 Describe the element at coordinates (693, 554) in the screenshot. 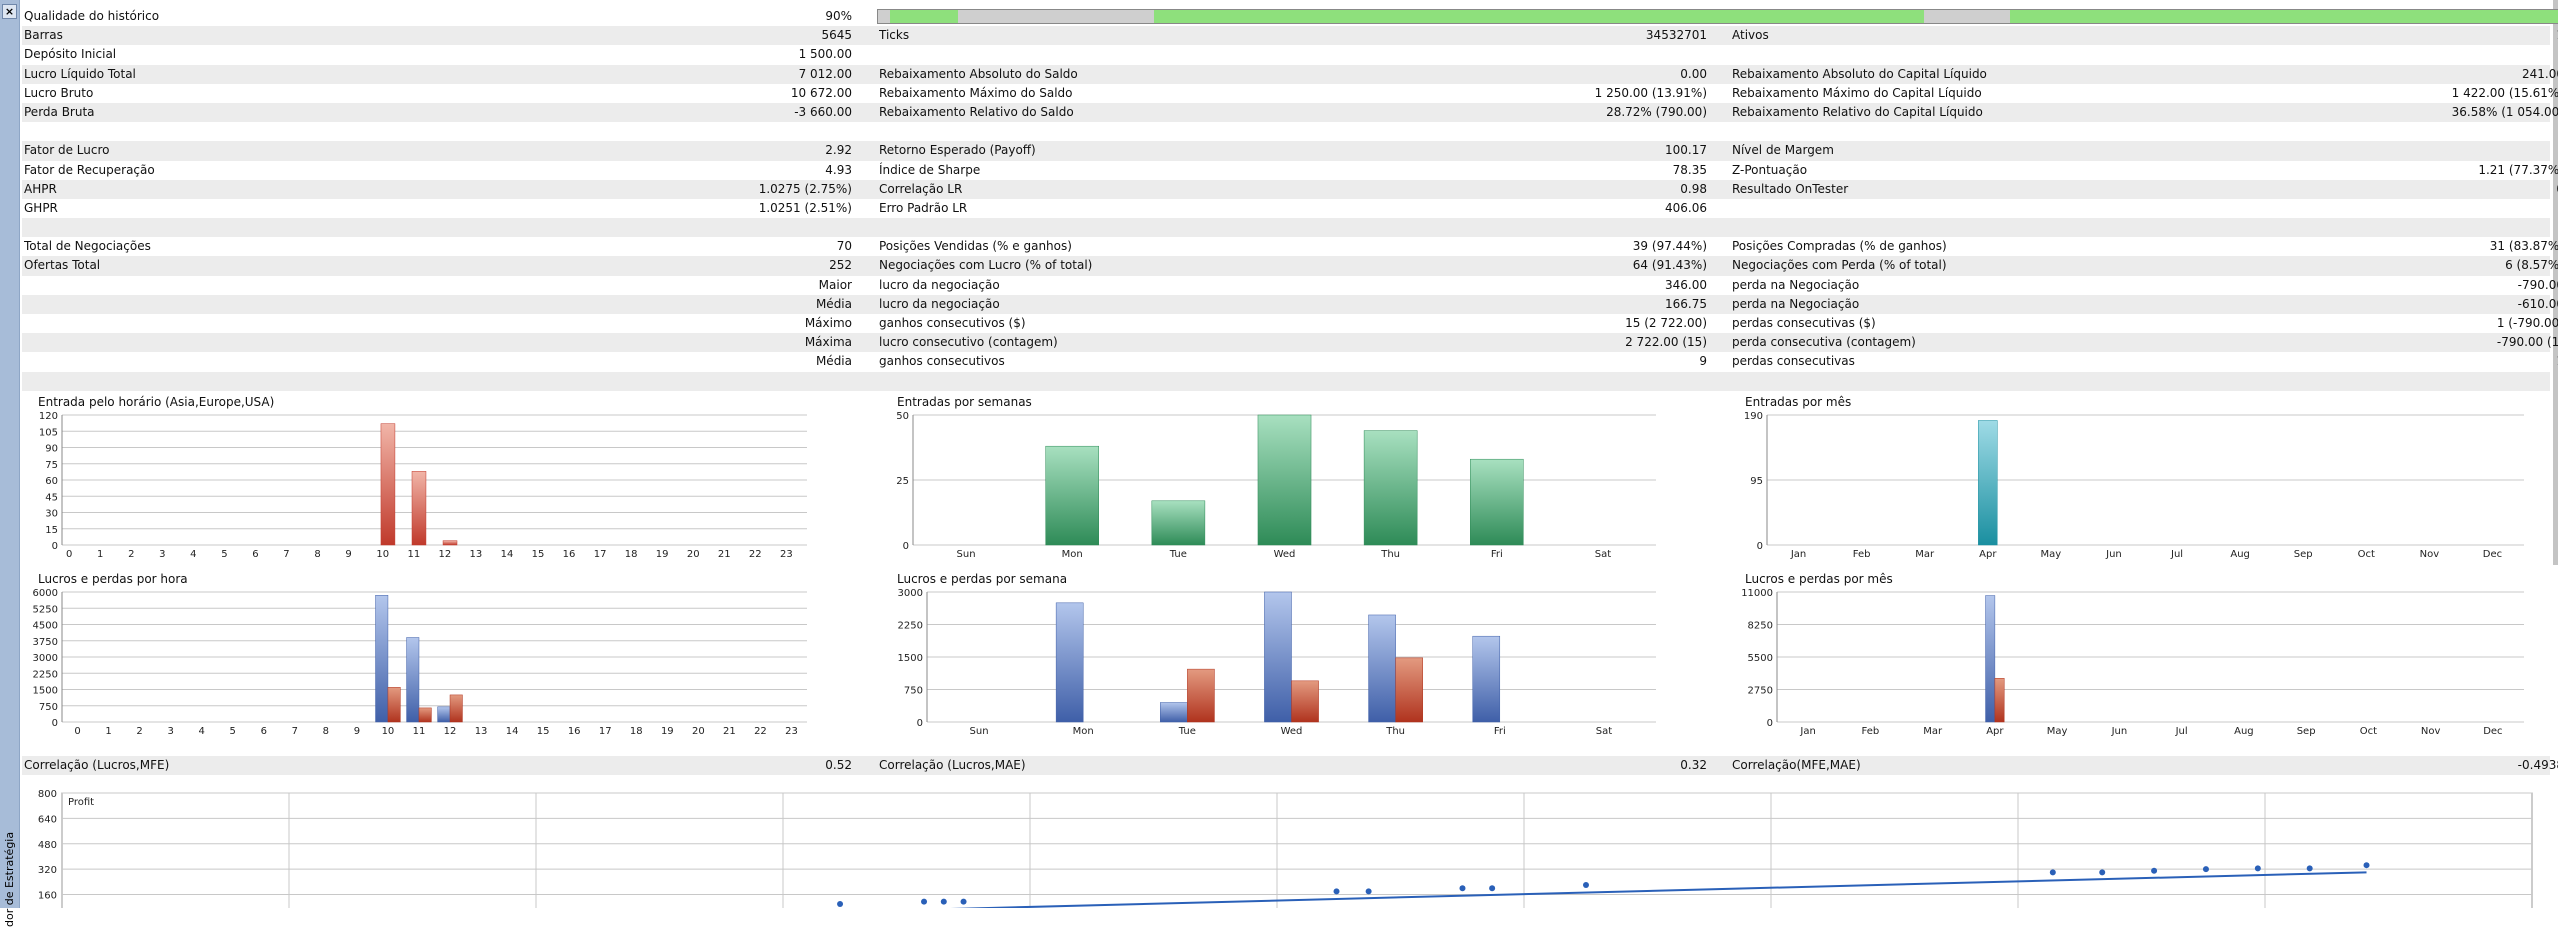

I see `x-tick-label: 20` at that location.